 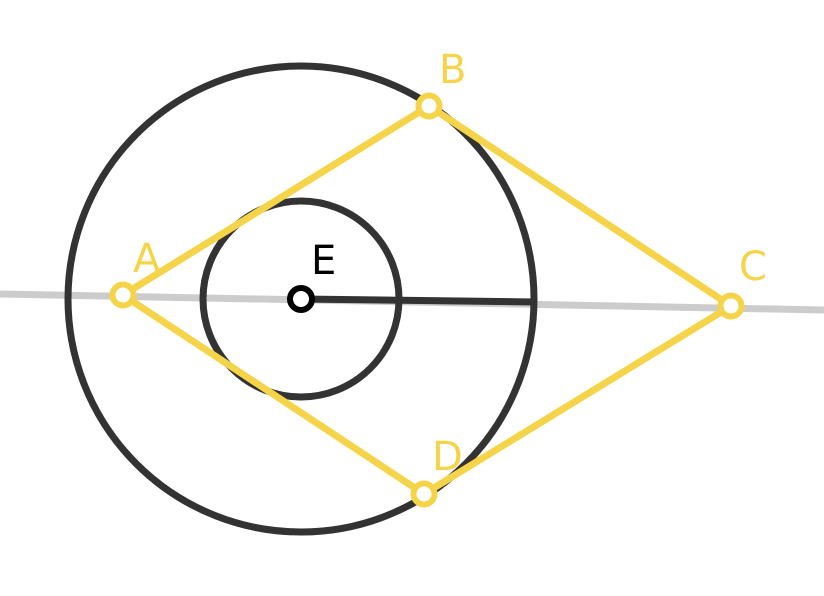 What do you see at coordinates (424, 494) in the screenshot?
I see `point-d-marker` at bounding box center [424, 494].